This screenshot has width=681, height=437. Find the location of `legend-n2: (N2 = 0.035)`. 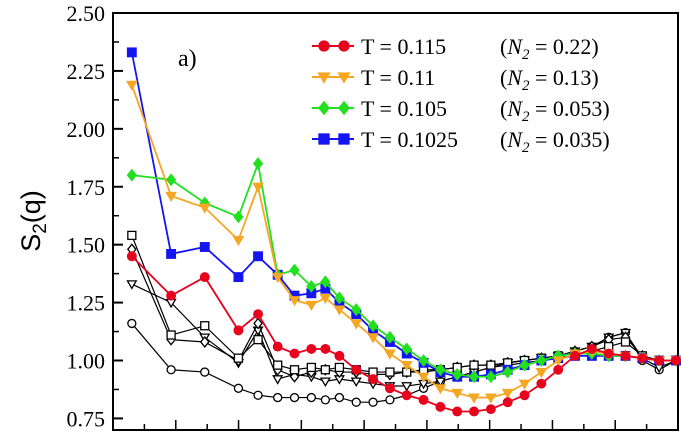

legend-n2: (N2 = 0.035) is located at coordinates (555, 141).